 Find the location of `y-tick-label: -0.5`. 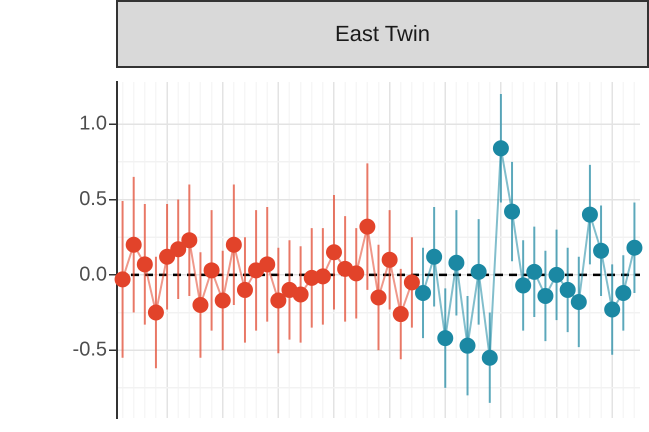

y-tick-label: -0.5 is located at coordinates (89, 349).